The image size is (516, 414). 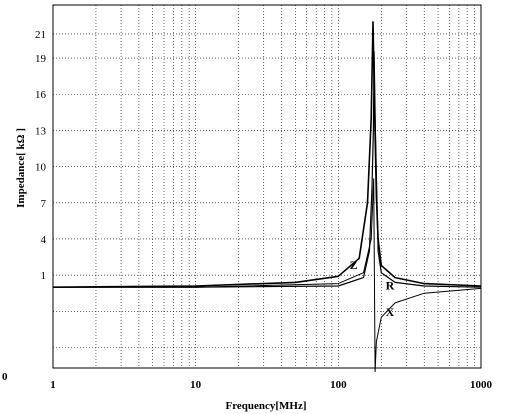 I want to click on x-tick-label: 1000, so click(x=481, y=385).